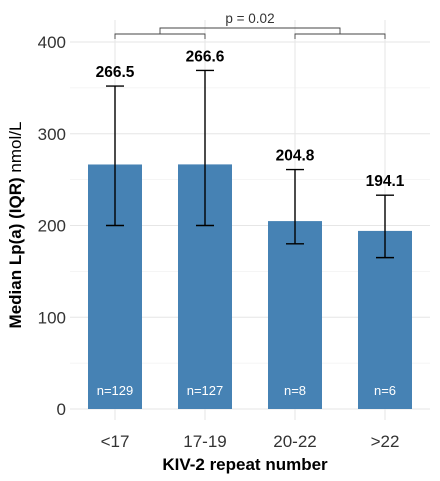 This screenshot has width=440, height=481. I want to click on y-axis-title: Median Lp(a) (IQR) nmol/L, so click(15, 225).